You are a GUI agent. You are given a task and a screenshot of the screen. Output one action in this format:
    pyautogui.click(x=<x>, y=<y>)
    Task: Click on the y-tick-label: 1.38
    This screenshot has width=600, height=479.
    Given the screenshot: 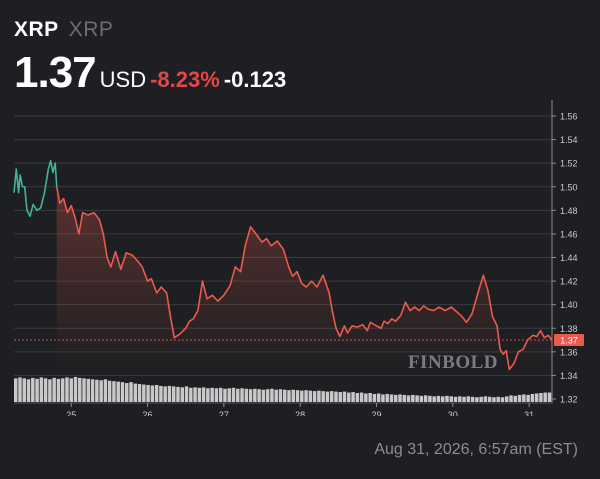 What is the action you would take?
    pyautogui.click(x=569, y=329)
    